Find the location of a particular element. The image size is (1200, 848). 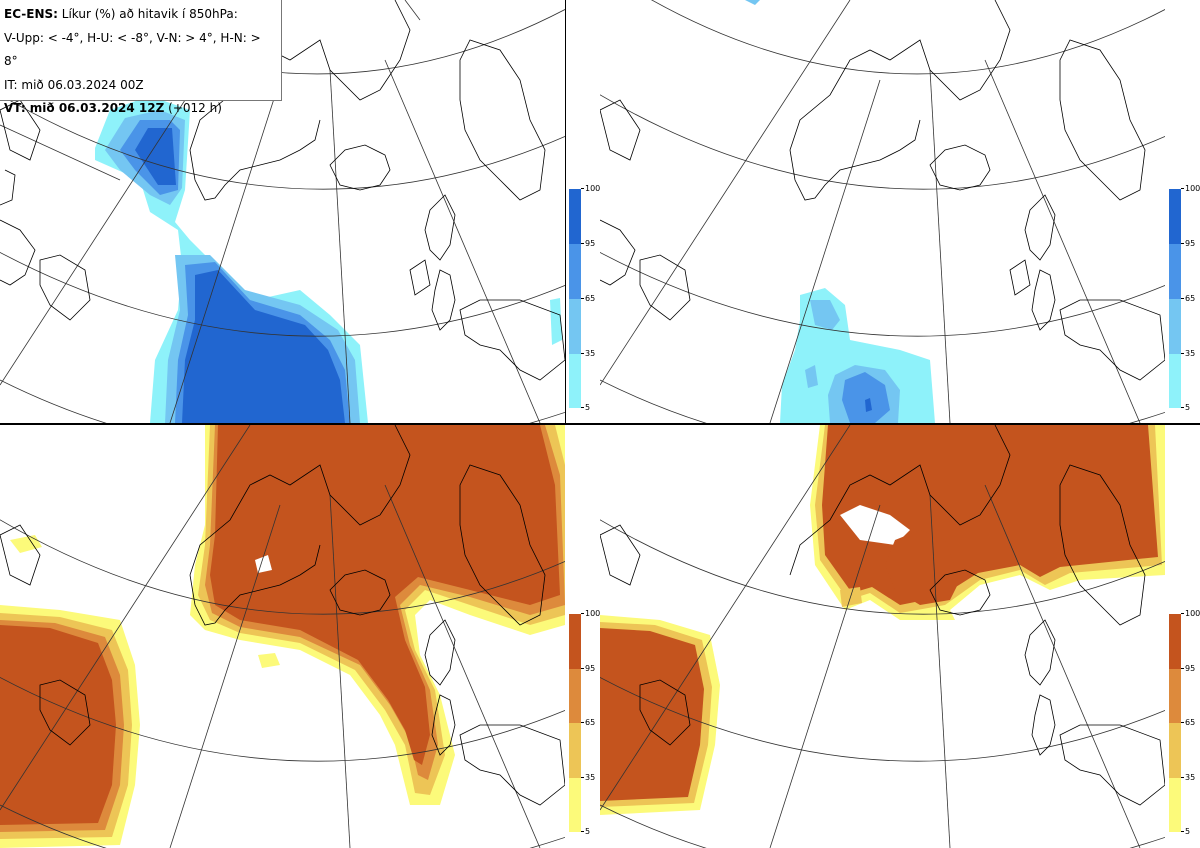

legend-warm-bottom-right: 100 95 65 35 5 is located at coordinates (1184, 723).